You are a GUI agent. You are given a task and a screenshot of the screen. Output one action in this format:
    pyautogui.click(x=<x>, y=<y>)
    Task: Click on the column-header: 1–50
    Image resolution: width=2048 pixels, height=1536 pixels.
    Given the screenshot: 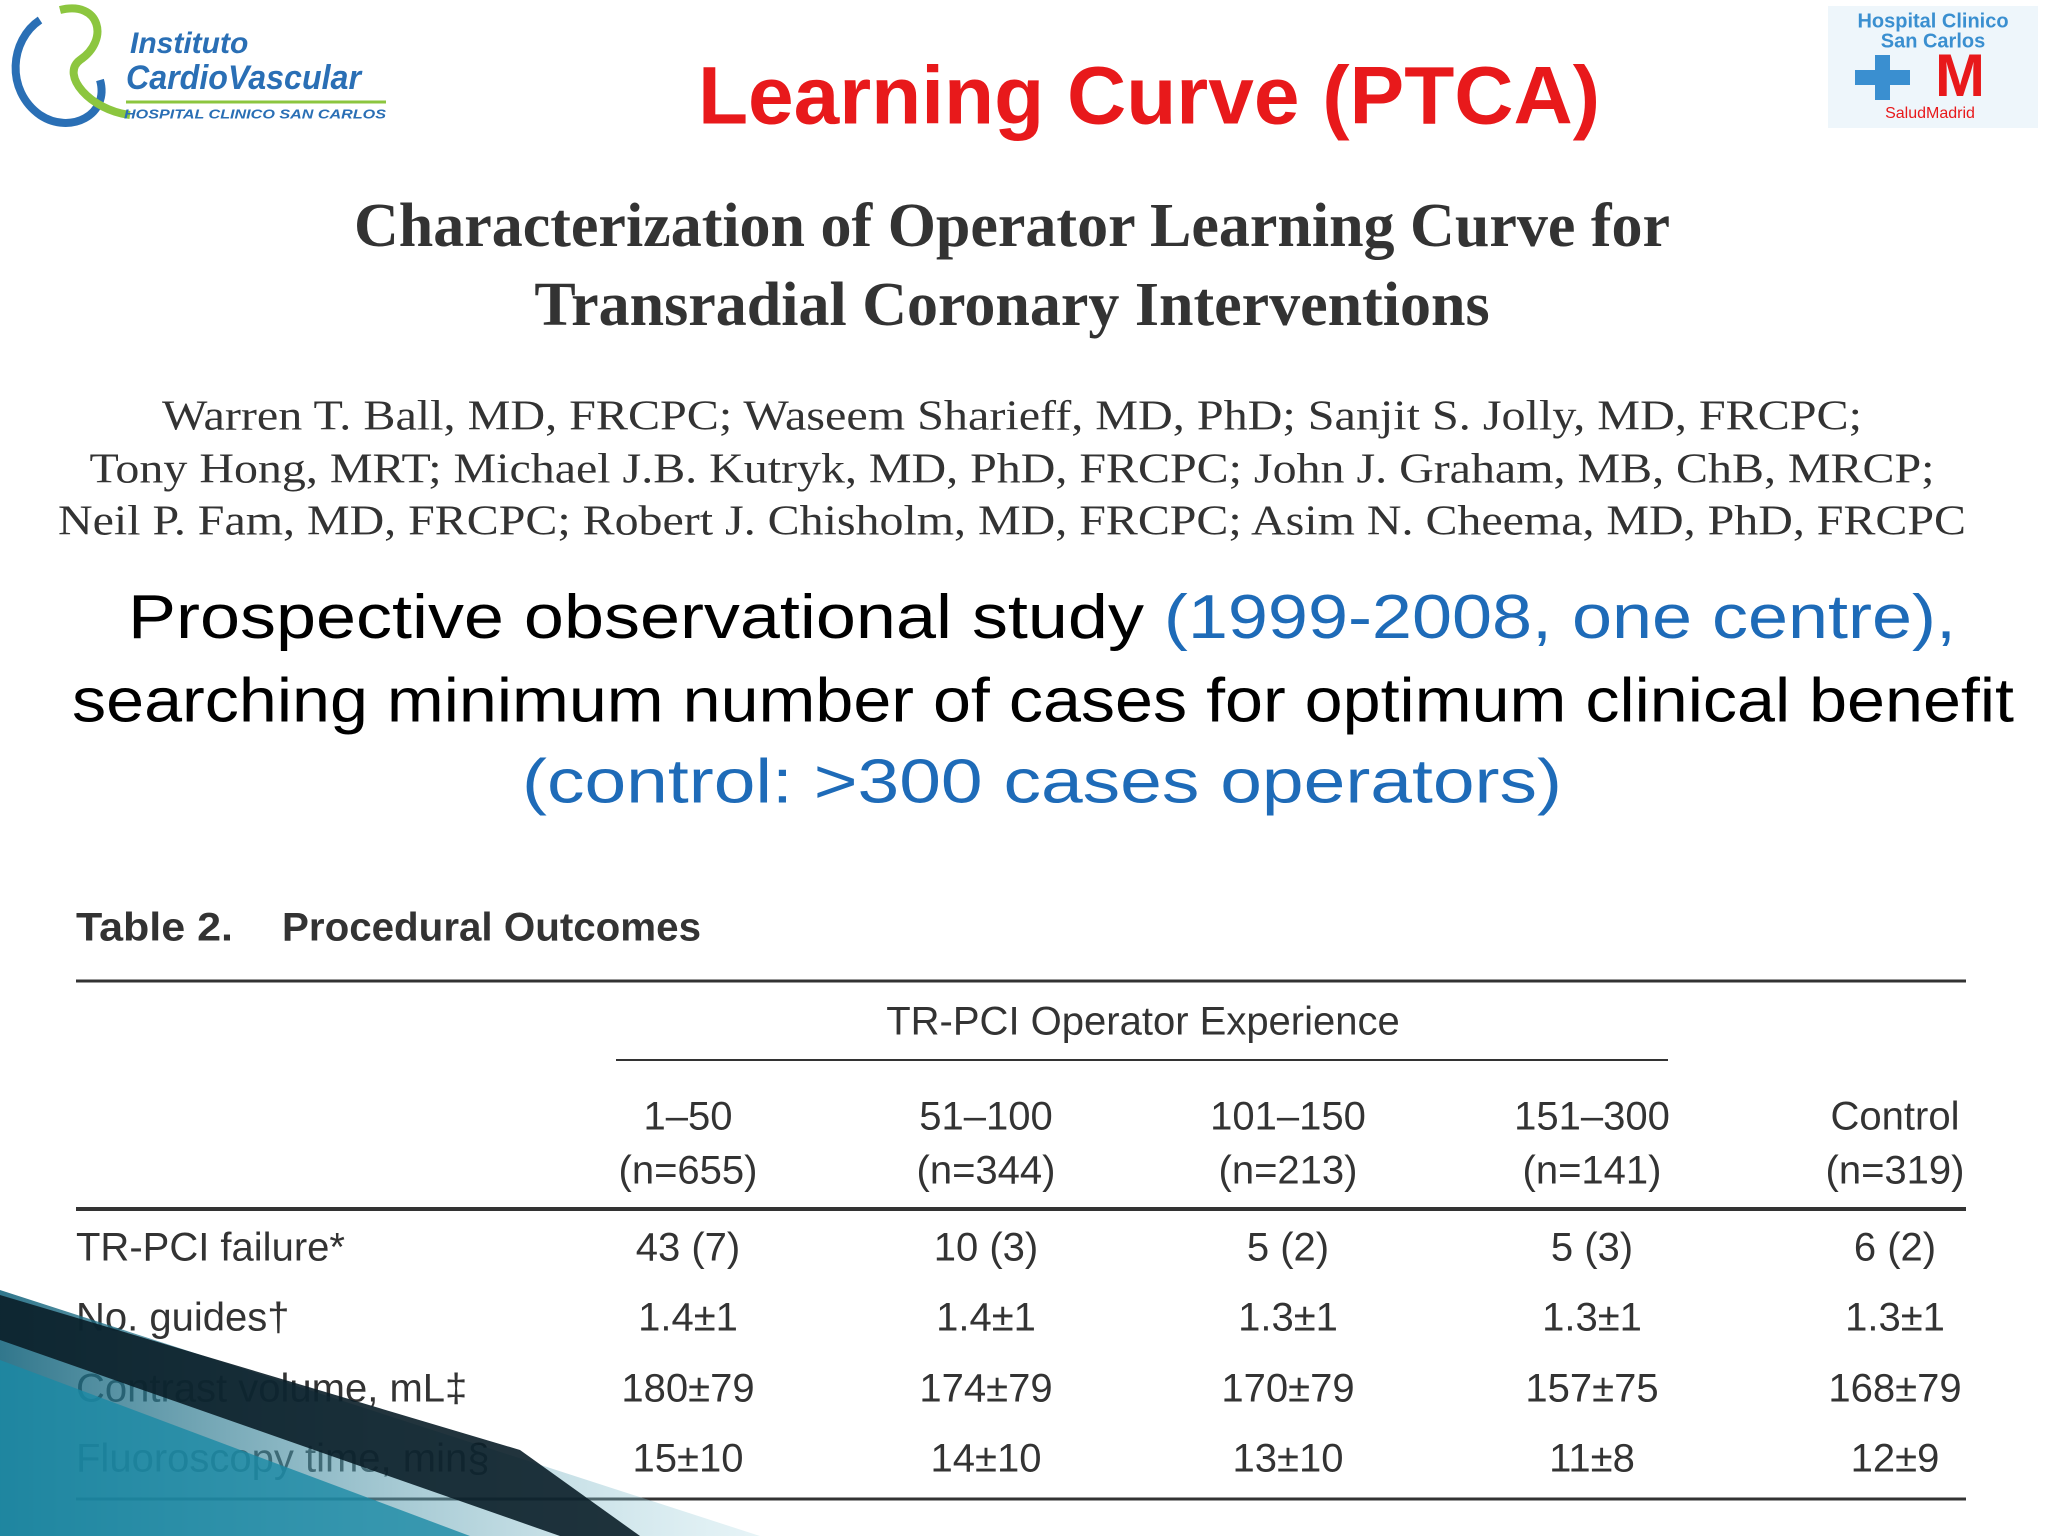 What is the action you would take?
    pyautogui.click(x=688, y=1117)
    